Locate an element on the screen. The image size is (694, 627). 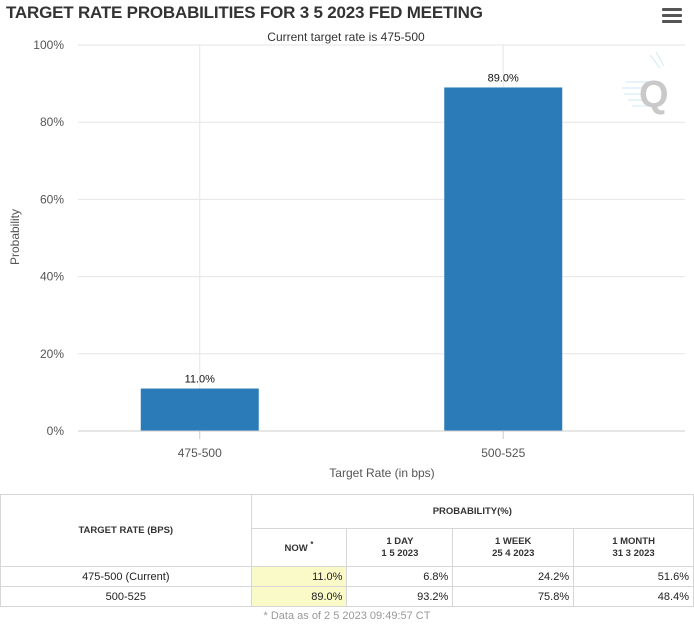
y-axis-title: Probability is located at coordinates (15, 237).